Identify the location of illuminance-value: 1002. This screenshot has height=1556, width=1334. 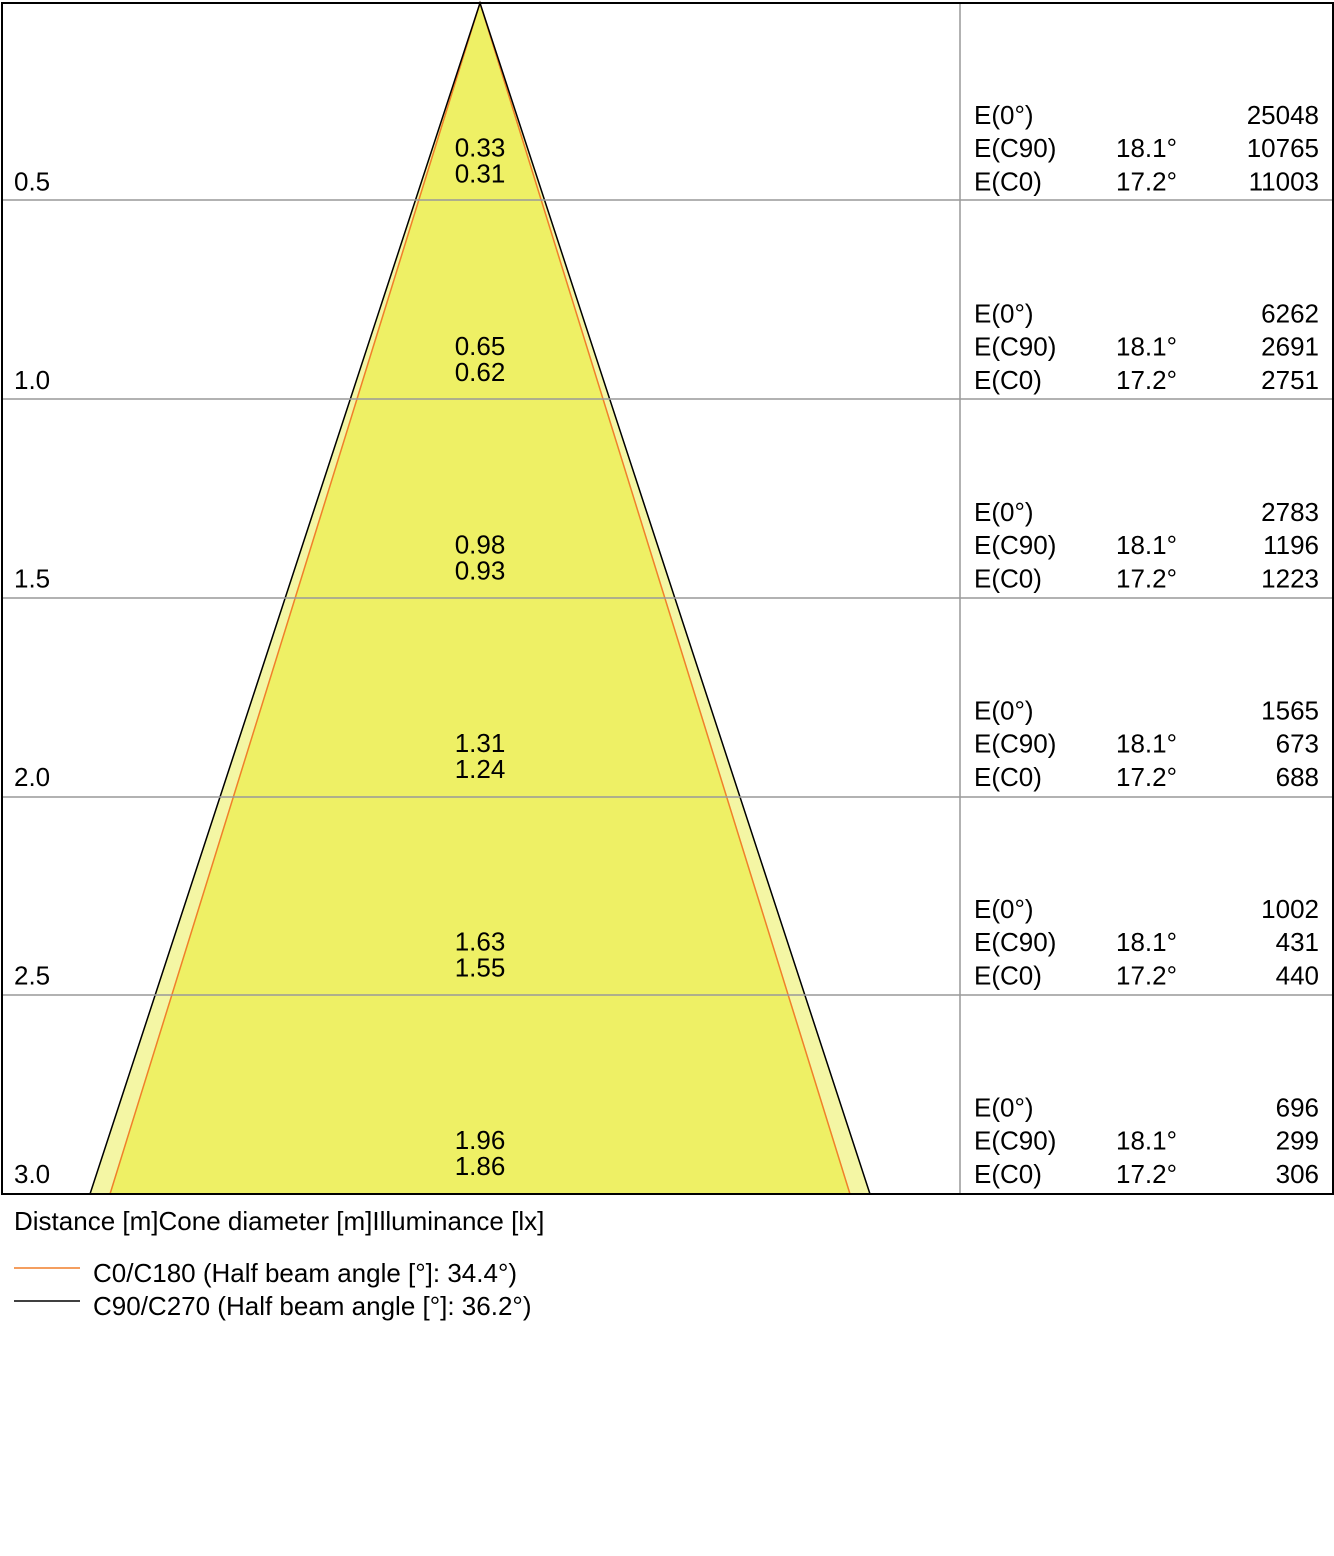
(1290, 909).